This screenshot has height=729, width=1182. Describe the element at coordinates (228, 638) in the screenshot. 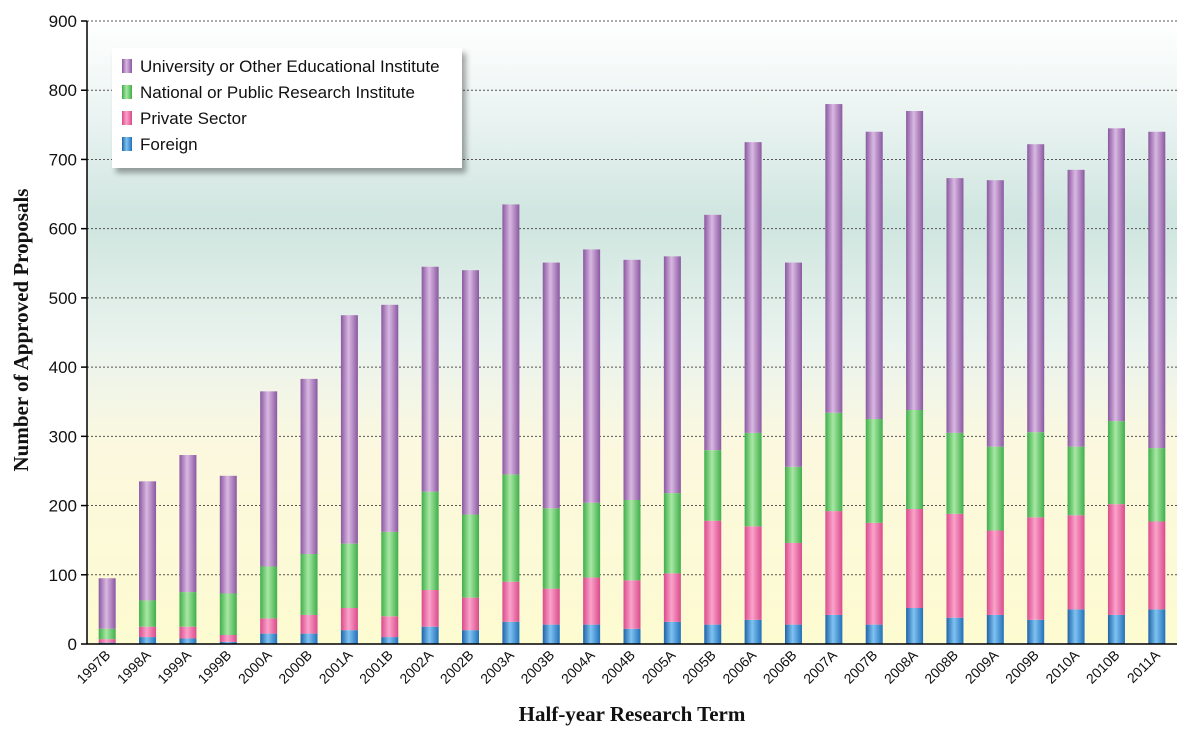

I see `bar-private-sector-1999b` at that location.